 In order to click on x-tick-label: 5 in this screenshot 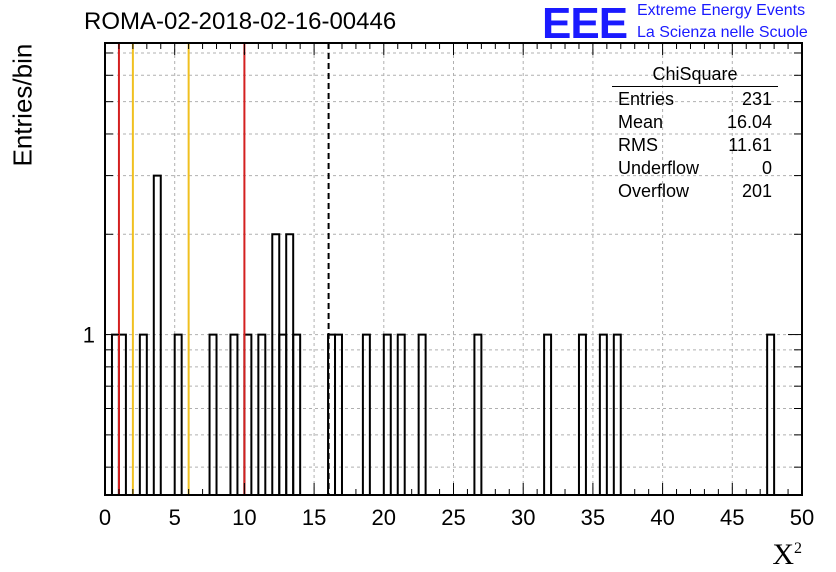, I will do `click(175, 517)`.